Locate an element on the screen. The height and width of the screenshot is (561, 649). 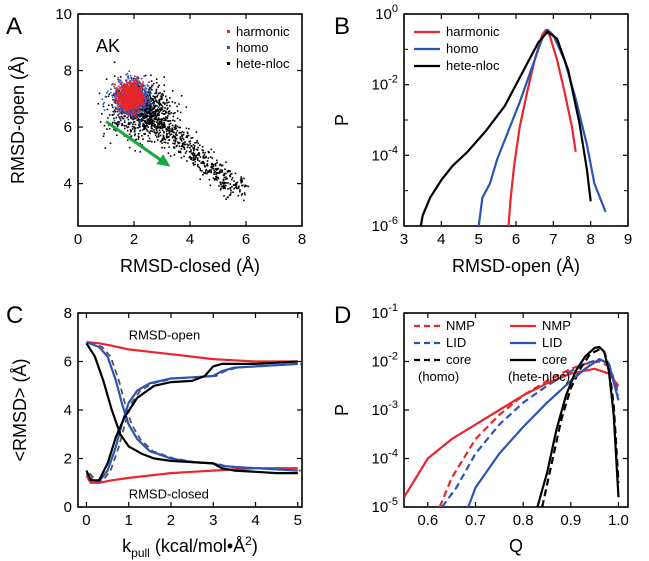
y-tick-label: 4 is located at coordinates (68, 410).